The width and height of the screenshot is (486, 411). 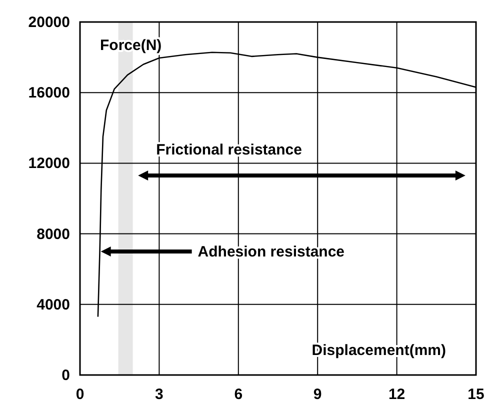 I want to click on y-tick-label: 8000, so click(x=53, y=234).